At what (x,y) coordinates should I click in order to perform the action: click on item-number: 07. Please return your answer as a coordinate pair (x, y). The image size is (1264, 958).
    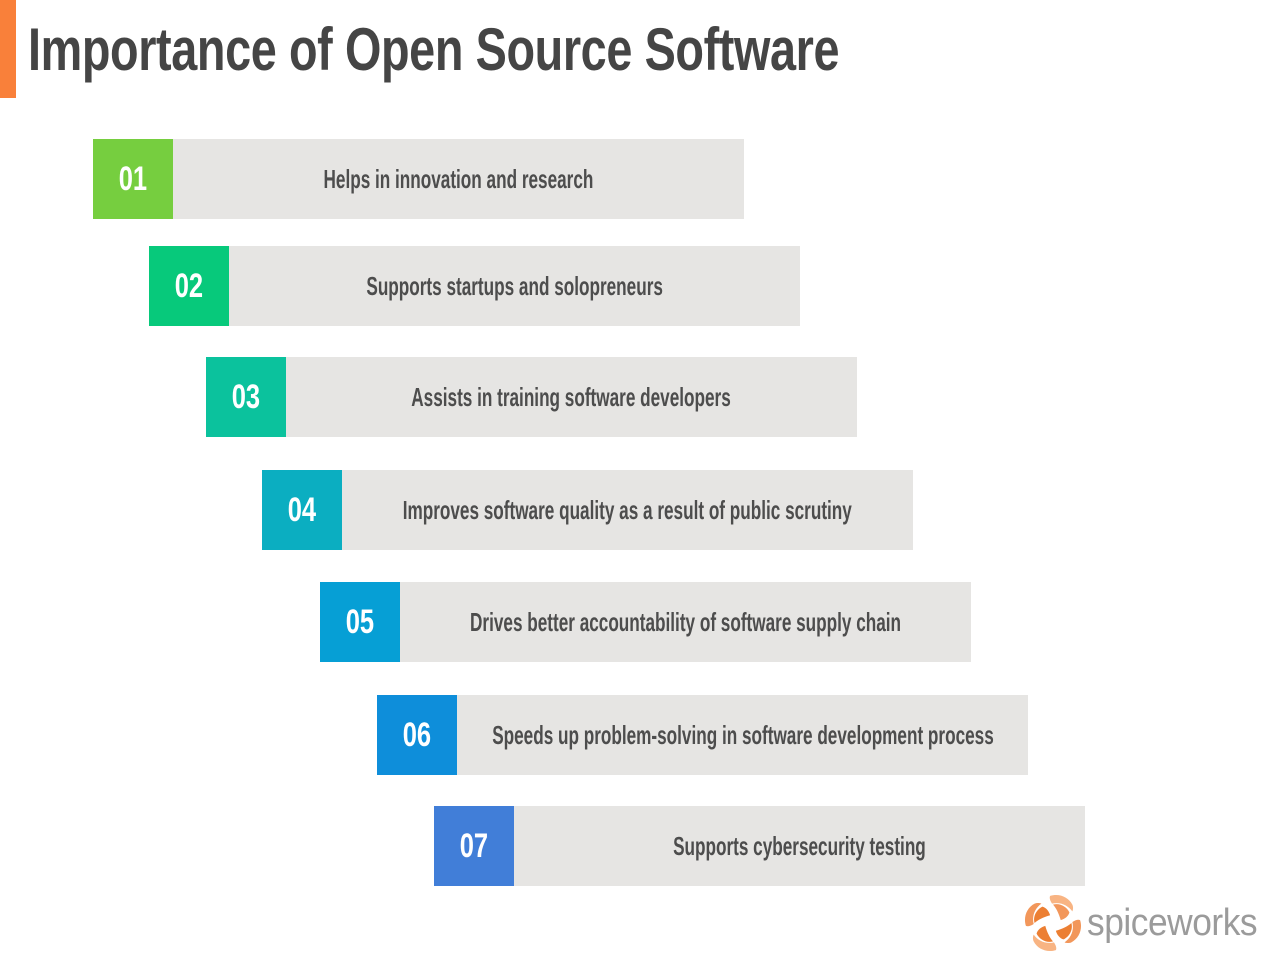
    Looking at the image, I should click on (474, 845).